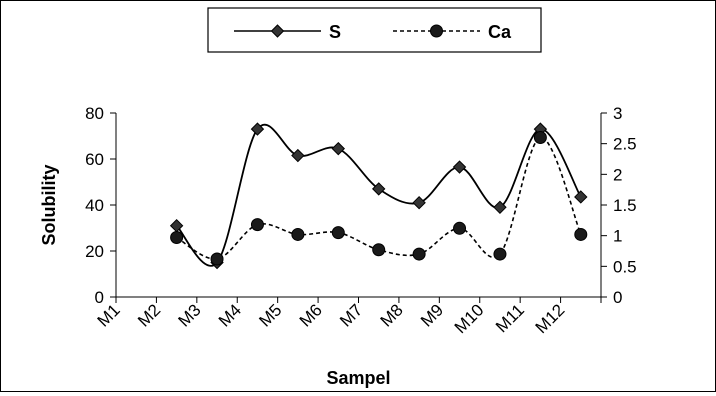 Image resolution: width=716 pixels, height=396 pixels. Describe the element at coordinates (510, 318) in the screenshot. I see `x-tick-label: M11` at that location.